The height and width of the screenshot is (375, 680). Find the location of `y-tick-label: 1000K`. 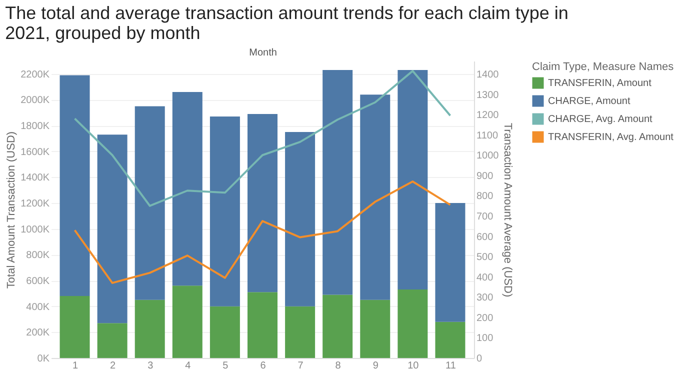

y-tick-label: 1000K is located at coordinates (35, 230).